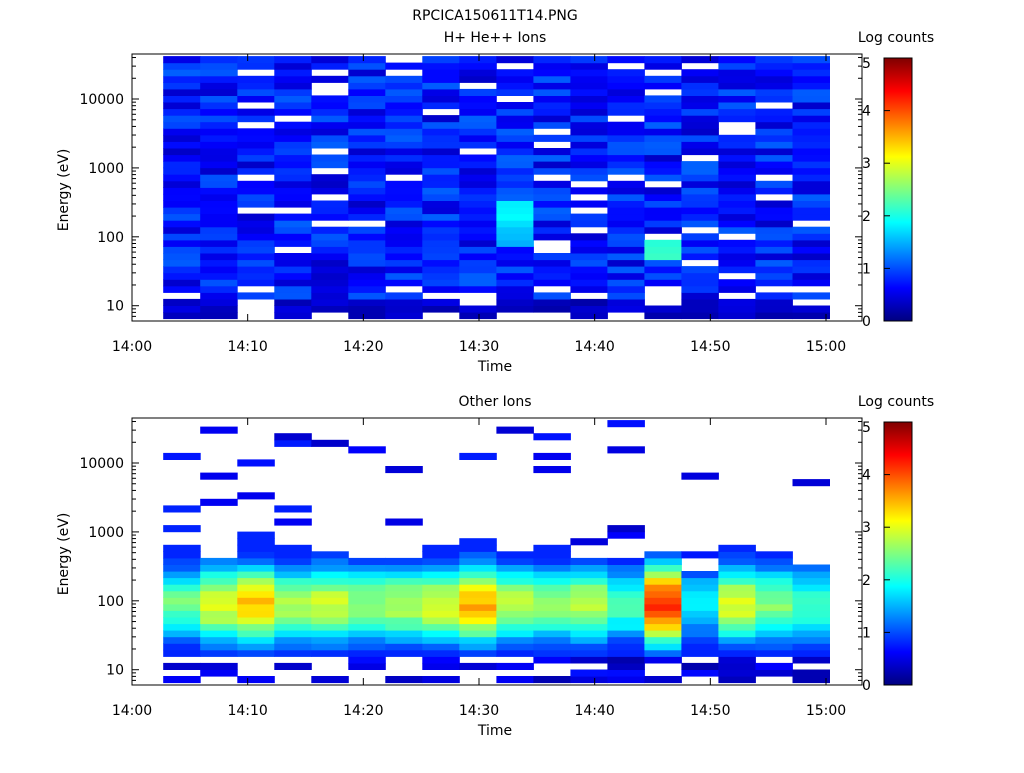 The height and width of the screenshot is (773, 1024). Describe the element at coordinates (866, 428) in the screenshot. I see `colorbar-tick-label: 5` at that location.